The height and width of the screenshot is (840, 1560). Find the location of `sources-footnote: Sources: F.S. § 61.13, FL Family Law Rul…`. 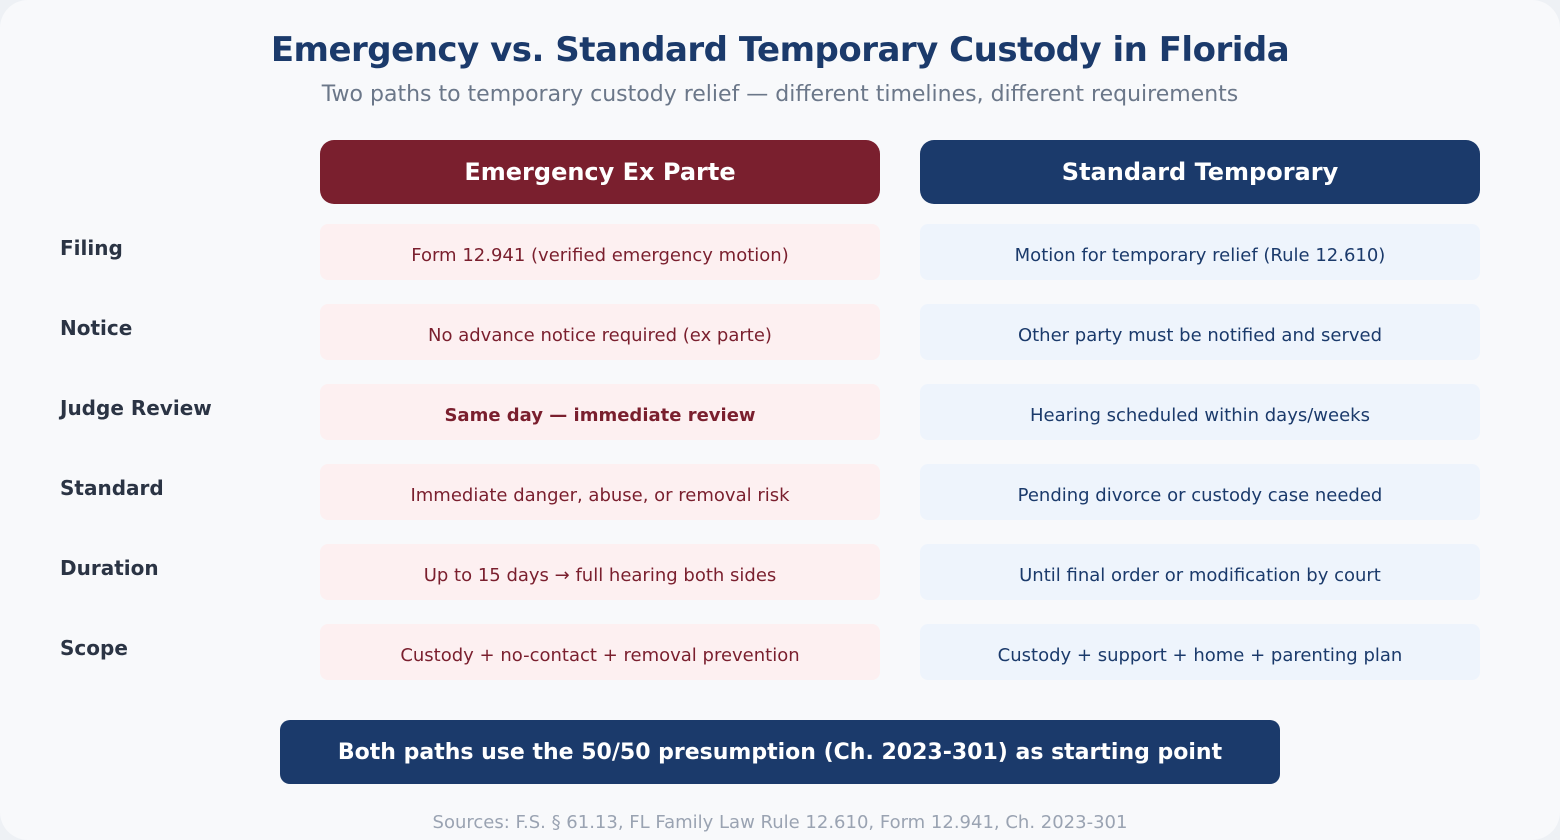

sources-footnote: Sources: F.S. § 61.13, FL Family Law Rul… is located at coordinates (780, 822).